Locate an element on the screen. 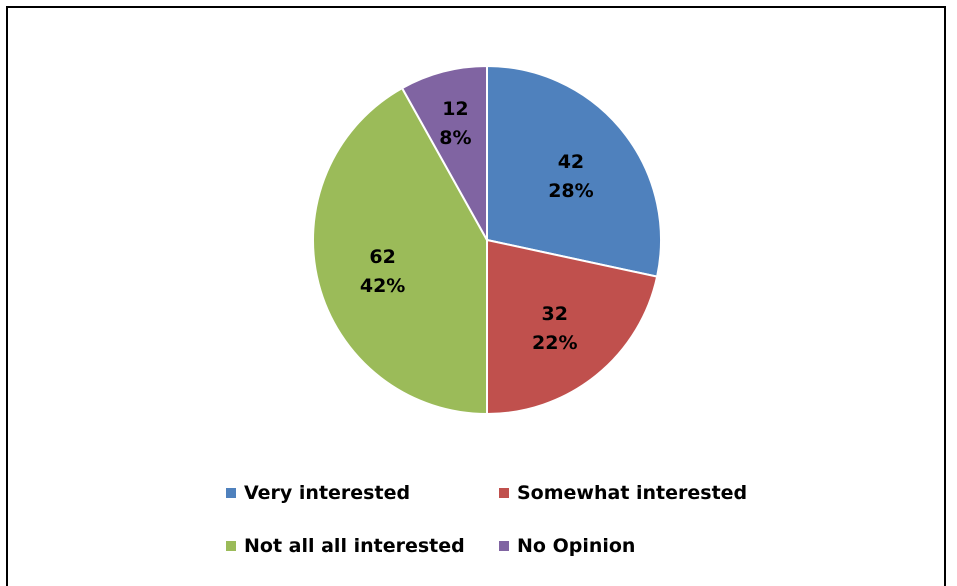  data-label-percent-somewhat-interested: 22% is located at coordinates (554, 343).